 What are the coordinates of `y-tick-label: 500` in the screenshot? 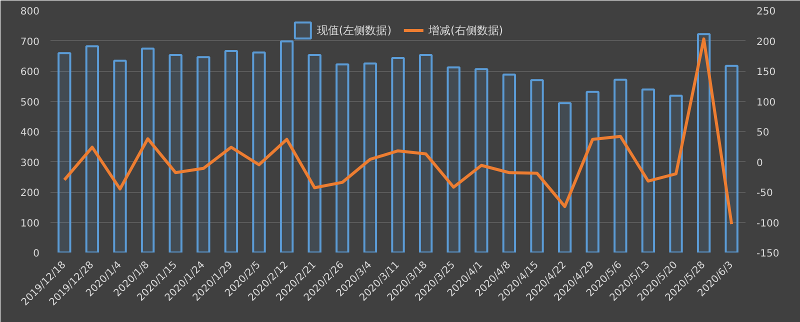 It's located at (30, 102).